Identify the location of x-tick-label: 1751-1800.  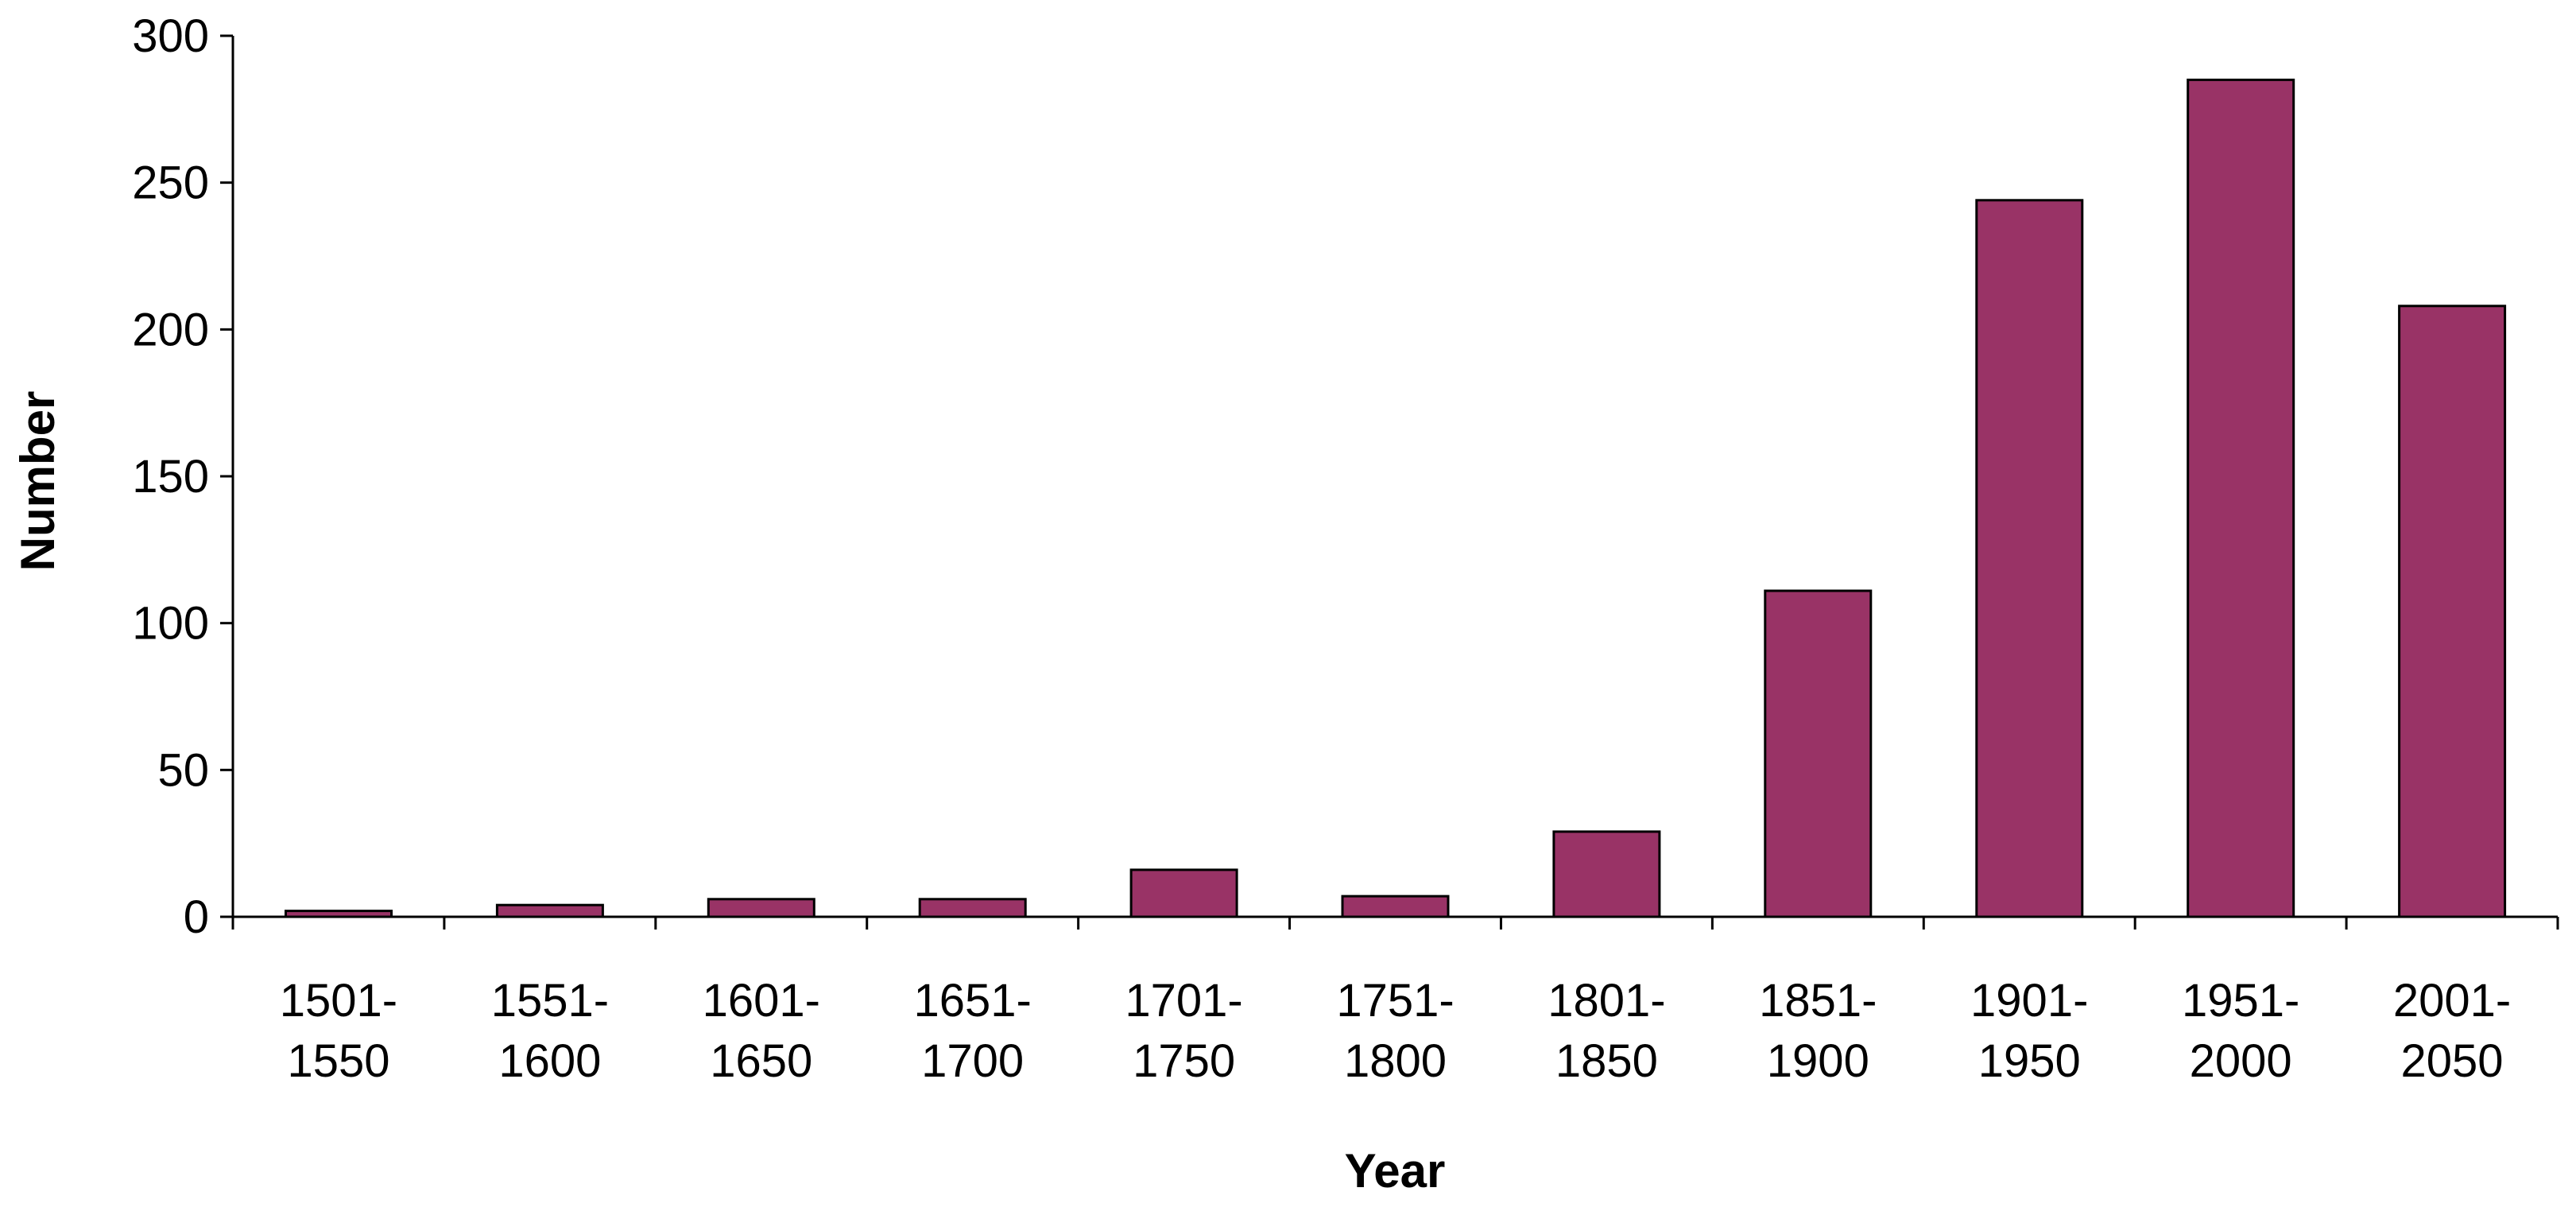
(1395, 1031).